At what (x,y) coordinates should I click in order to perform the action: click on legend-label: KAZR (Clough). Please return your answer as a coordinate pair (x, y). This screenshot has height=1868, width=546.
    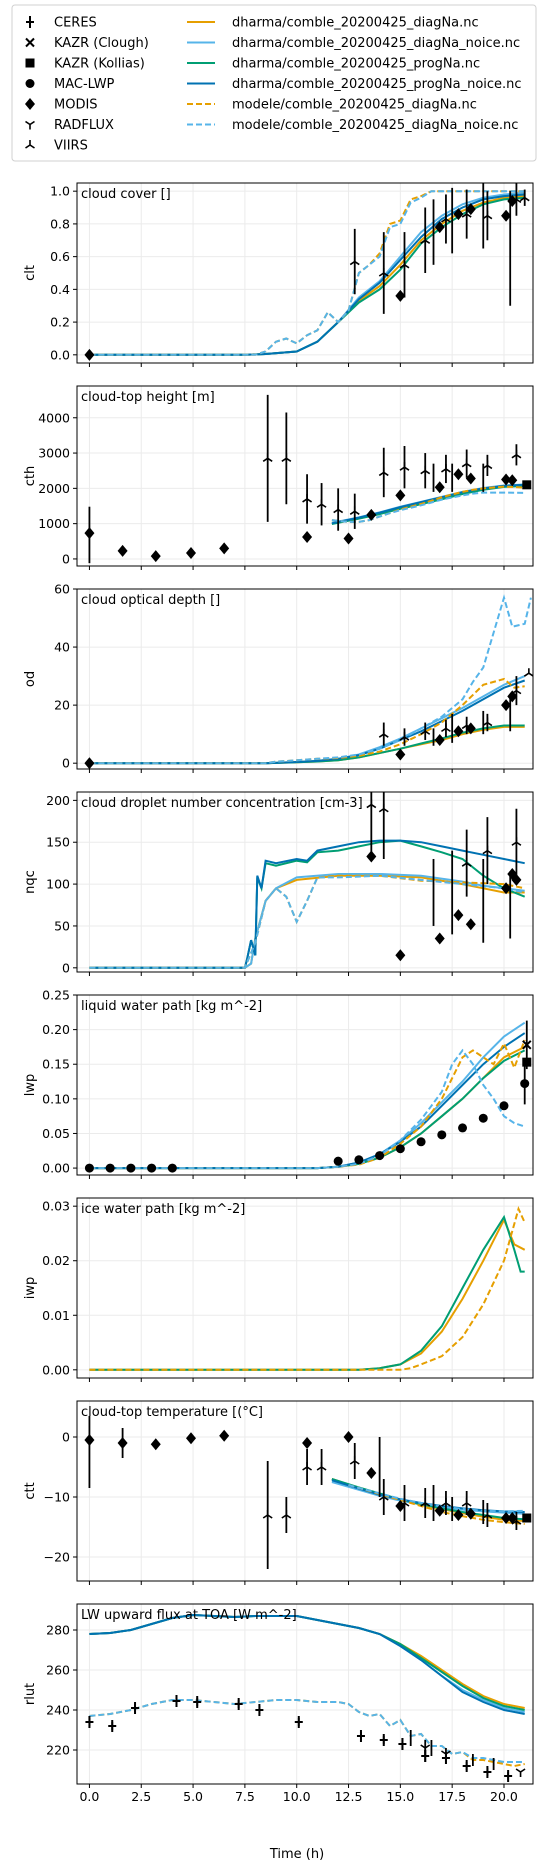
    Looking at the image, I should click on (101, 43).